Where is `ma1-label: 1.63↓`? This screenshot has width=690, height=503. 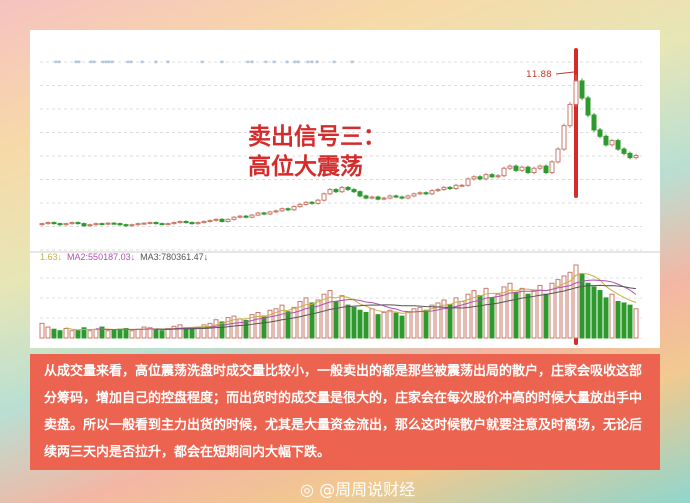
ma1-label: 1.63↓ is located at coordinates (51, 257).